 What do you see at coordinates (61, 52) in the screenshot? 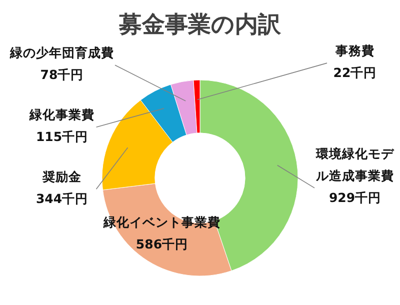
I see `slice-label: 緑の少年団育成費` at bounding box center [61, 52].